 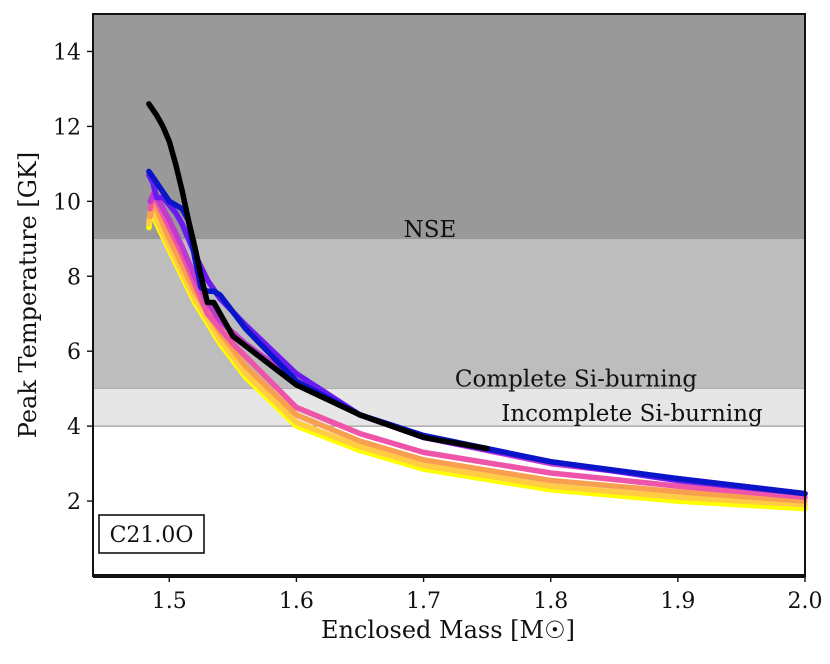 I want to click on y-axis-ticks: 2 4 6 8 10 12 14, so click(x=73, y=277).